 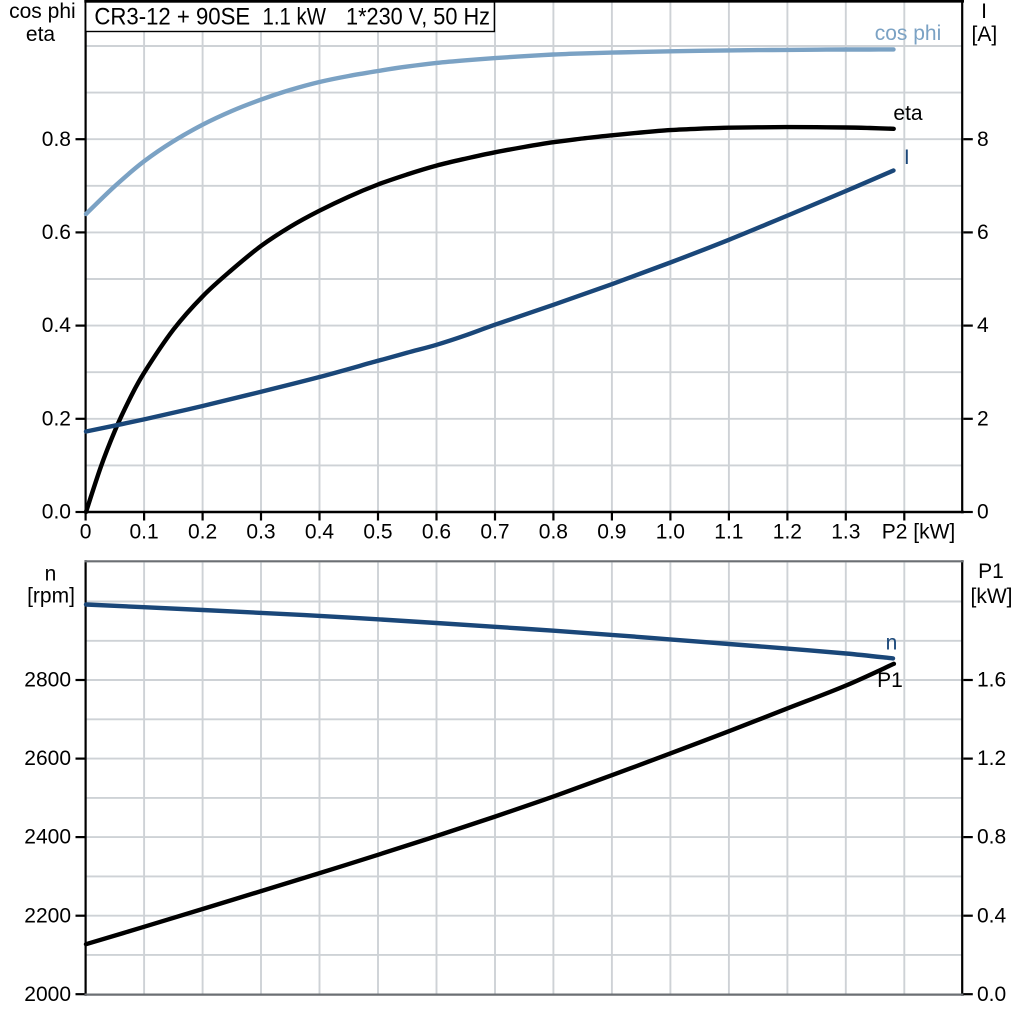 I want to click on svg-text: 2600, so click(x=47, y=758).